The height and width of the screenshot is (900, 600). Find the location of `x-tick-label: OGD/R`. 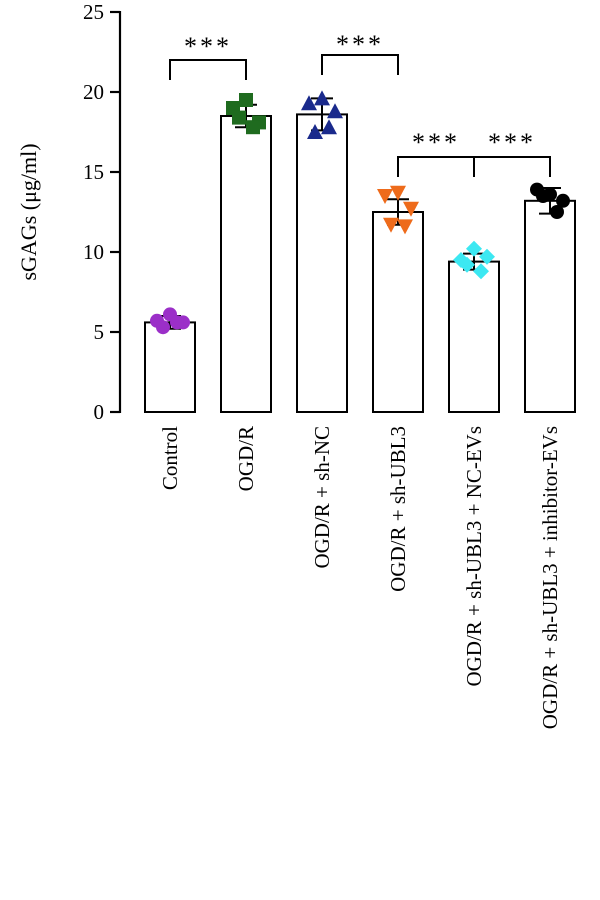

x-tick-label: OGD/R is located at coordinates (246, 458).